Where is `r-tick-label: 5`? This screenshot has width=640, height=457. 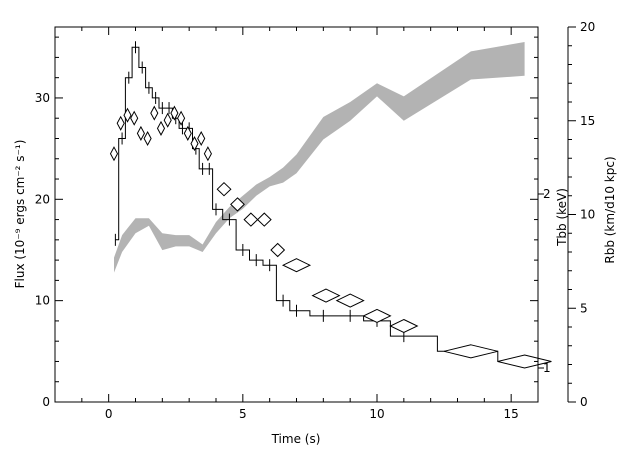
r-tick-label: 5 is located at coordinates (584, 308).